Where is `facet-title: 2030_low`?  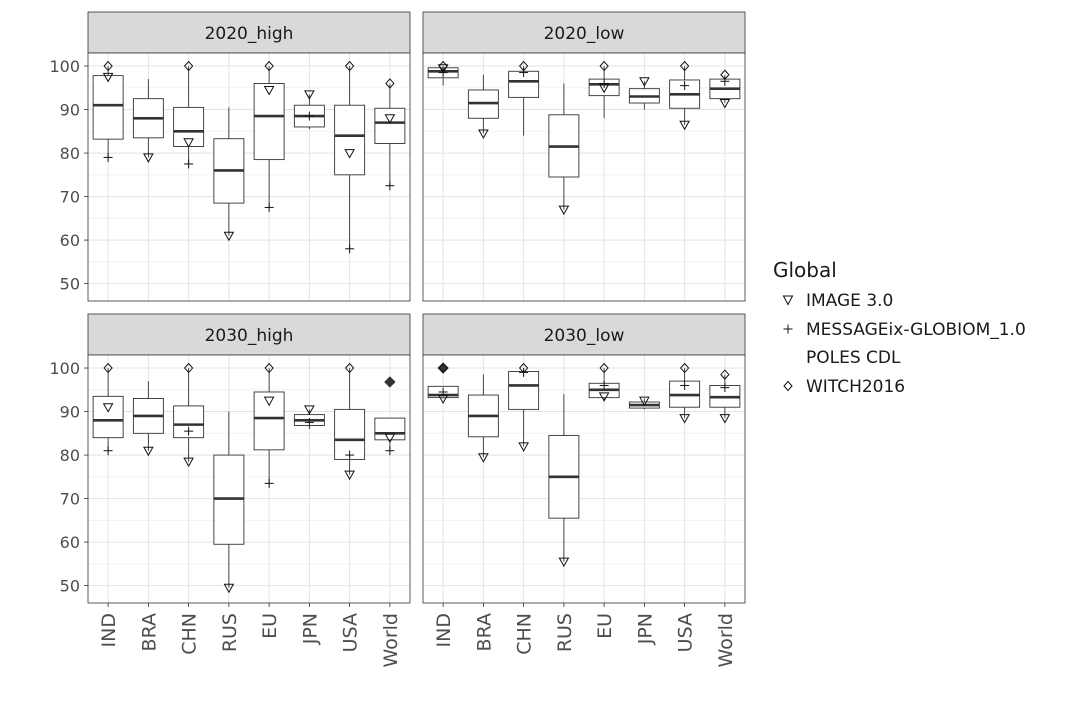 facet-title: 2030_low is located at coordinates (584, 336).